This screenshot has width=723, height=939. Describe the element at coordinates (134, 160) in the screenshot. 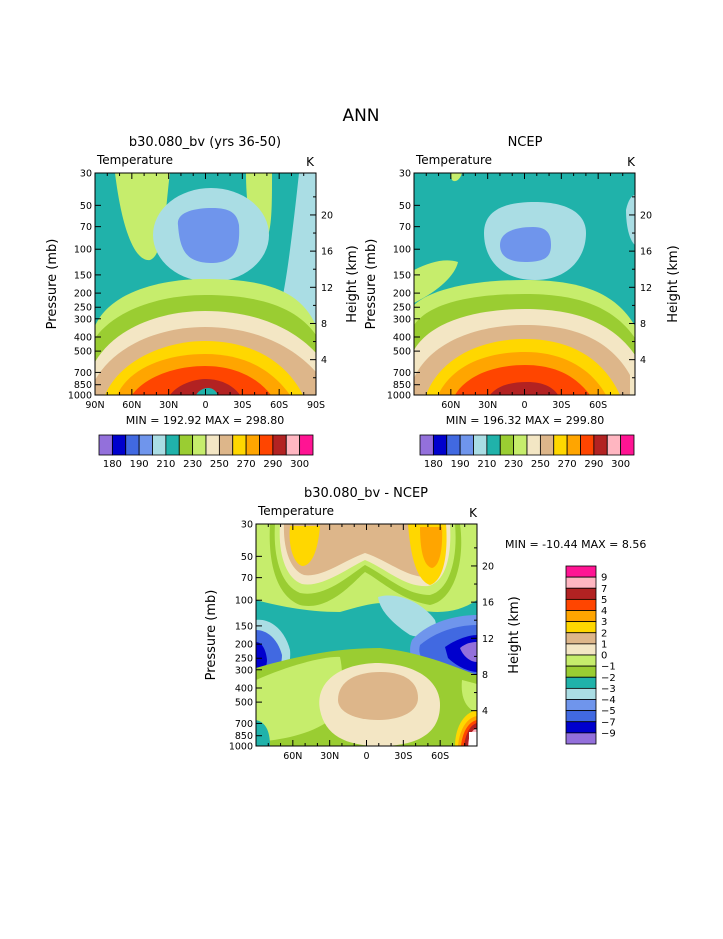

I see `panel-model-variable: Temperature` at that location.